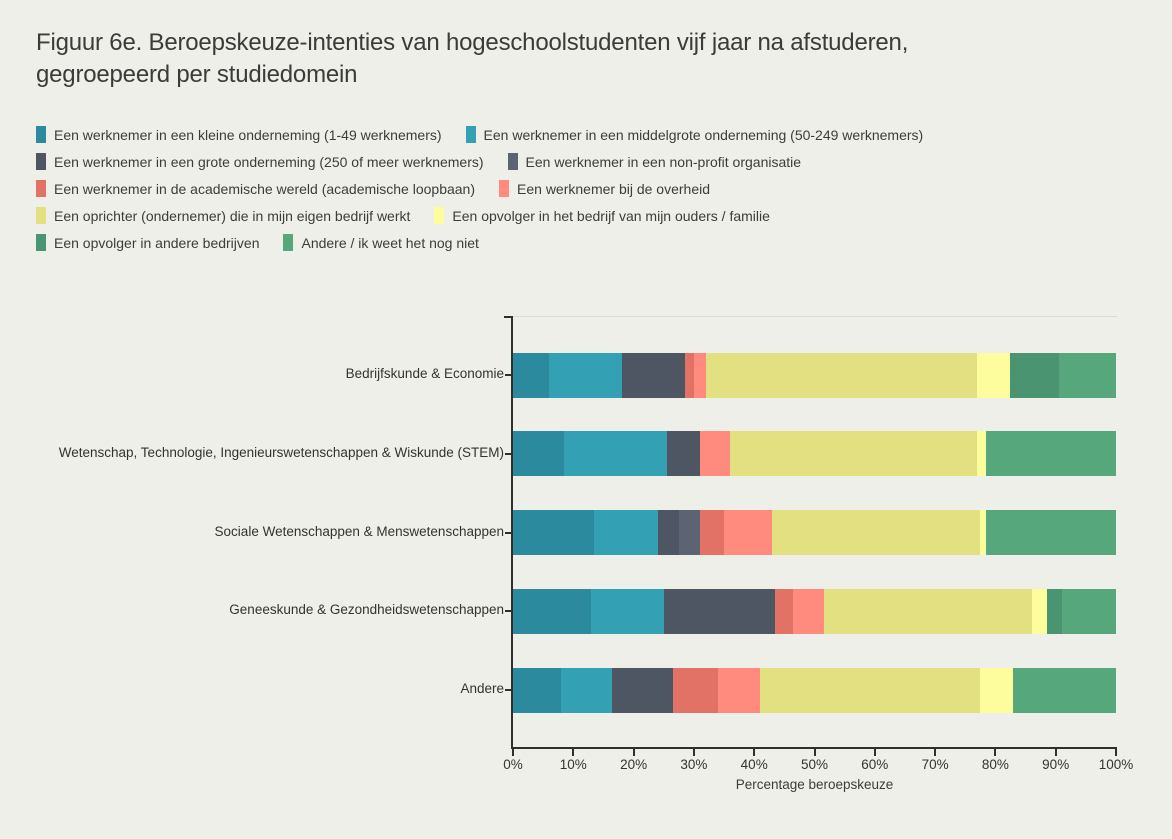  Describe the element at coordinates (814, 748) in the screenshot. I see `x-axis-line` at that location.